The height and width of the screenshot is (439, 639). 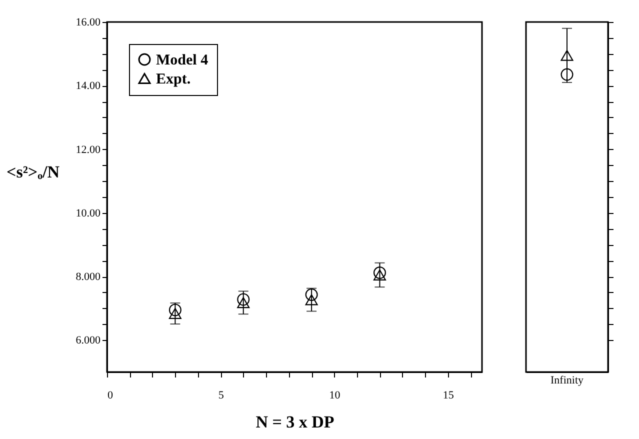 I want to click on y-tick-label: 12.00, so click(x=88, y=150).